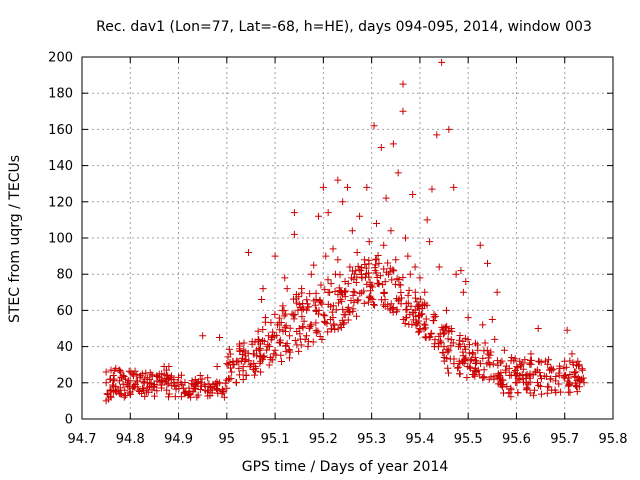 The image size is (640, 480). What do you see at coordinates (60, 94) in the screenshot?
I see `y-tick-label: 180` at bounding box center [60, 94].